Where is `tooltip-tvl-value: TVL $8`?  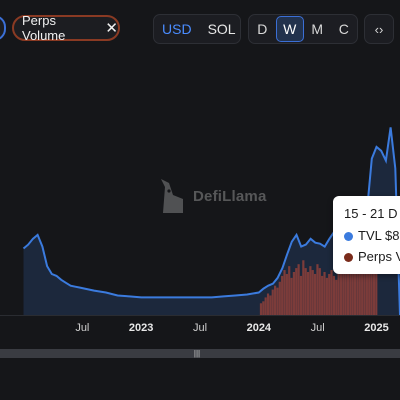
tooltip-tvl-value: TVL $8 is located at coordinates (379, 235).